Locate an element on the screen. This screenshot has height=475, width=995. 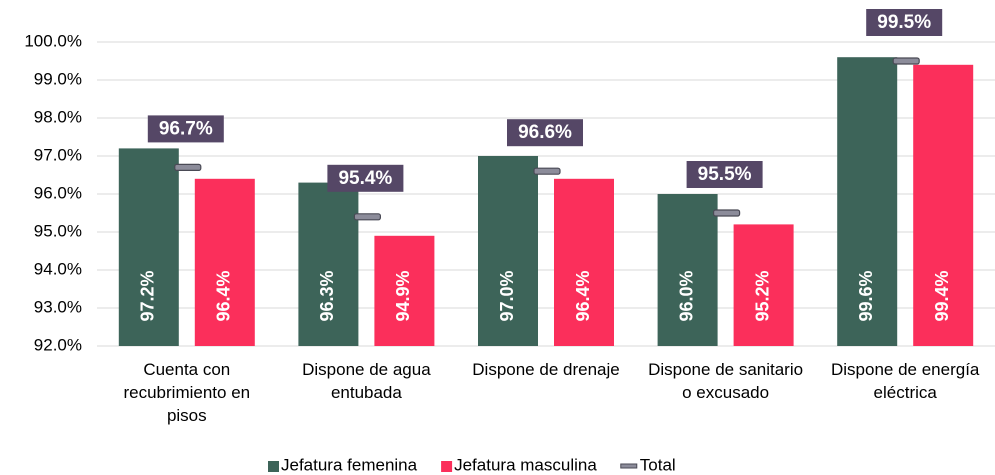
total-label: 96.7% is located at coordinates (186, 128).